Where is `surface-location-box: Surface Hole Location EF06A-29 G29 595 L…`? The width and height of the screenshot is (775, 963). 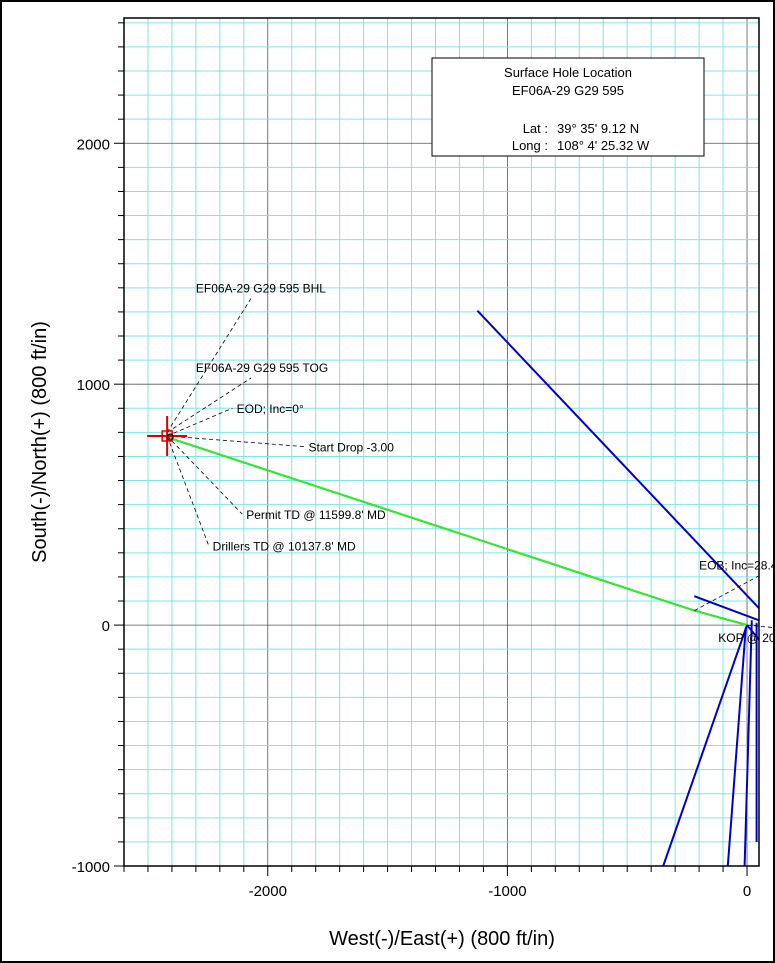 surface-location-box: Surface Hole Location EF06A-29 G29 595 L… is located at coordinates (568, 107).